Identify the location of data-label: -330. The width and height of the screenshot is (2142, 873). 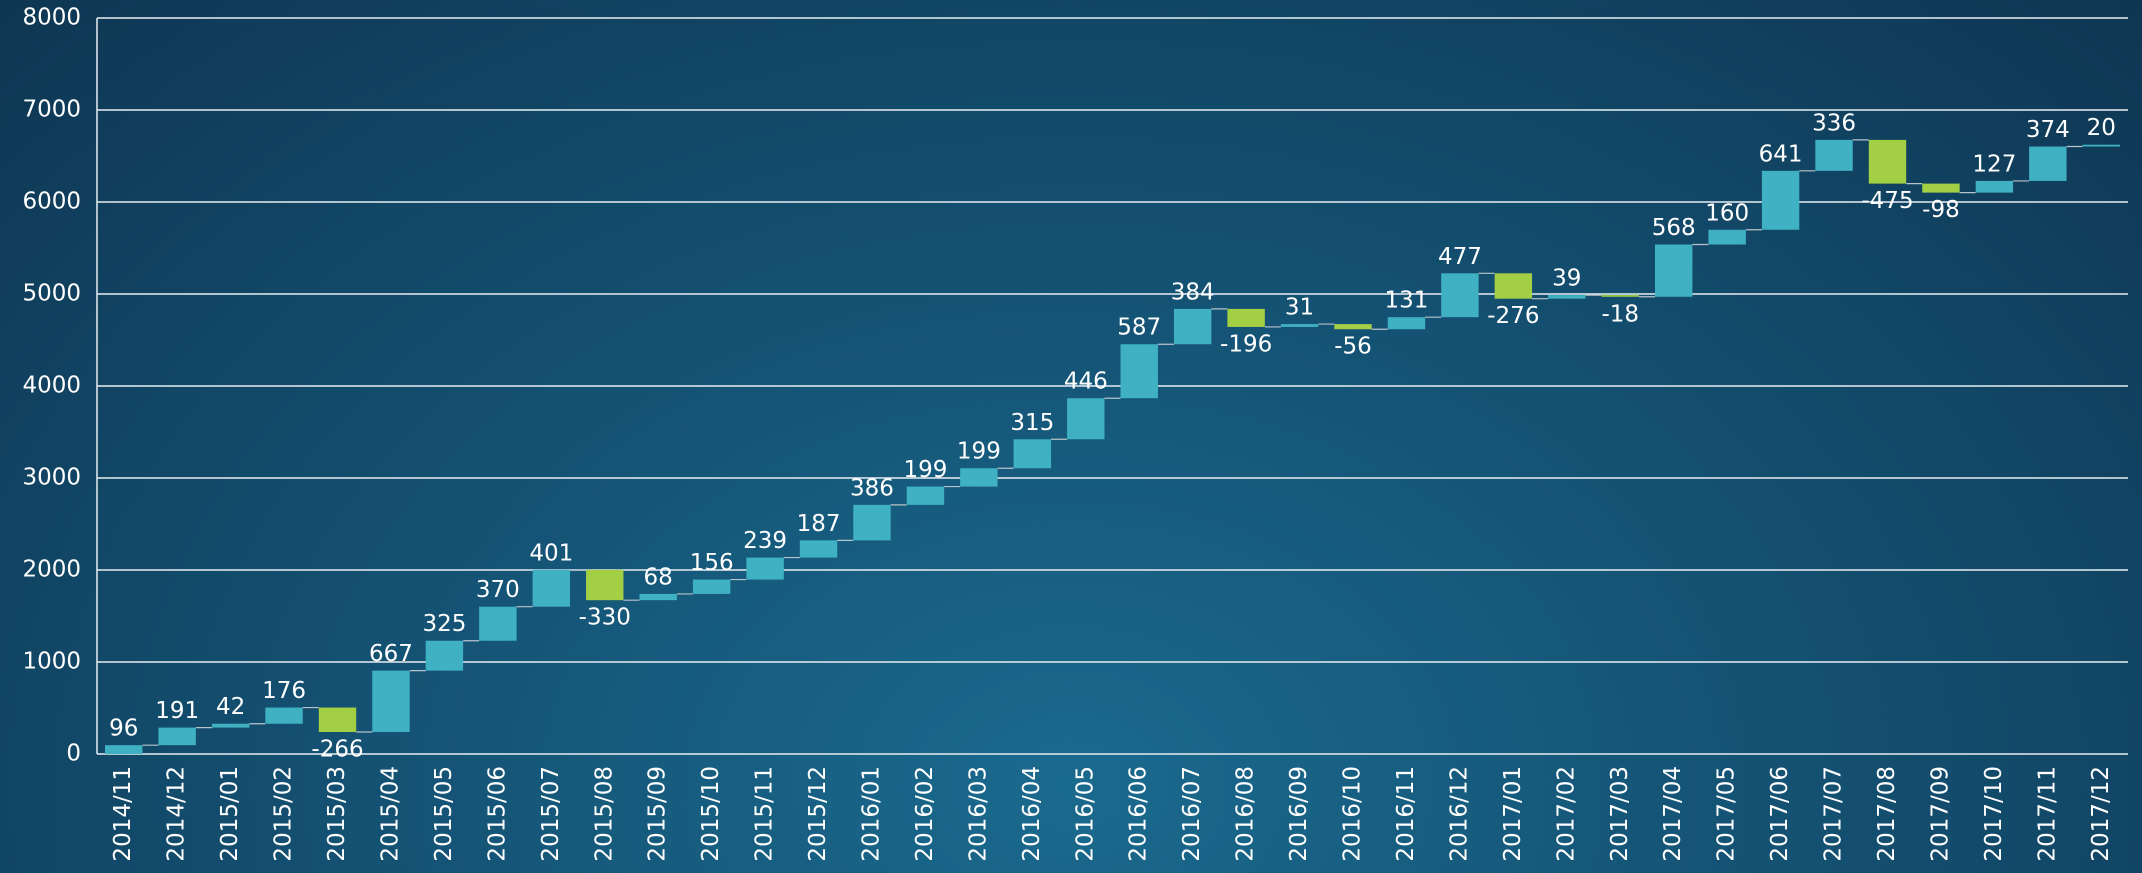
(605, 618).